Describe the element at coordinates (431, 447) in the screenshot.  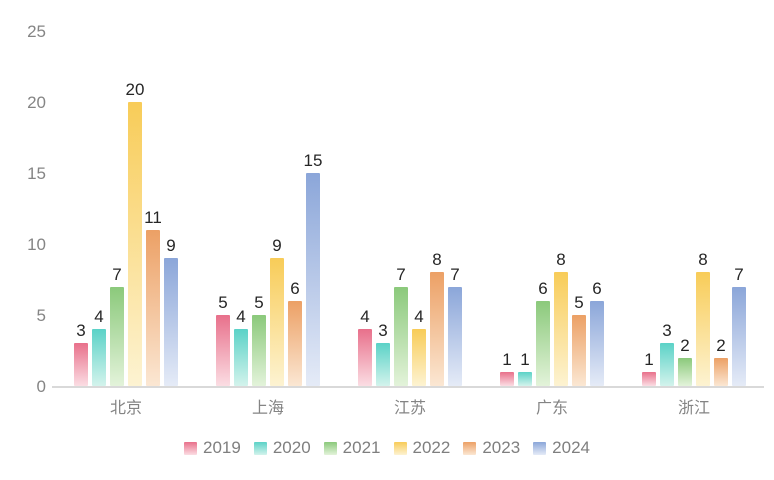
I see `legend-label: 2022` at that location.